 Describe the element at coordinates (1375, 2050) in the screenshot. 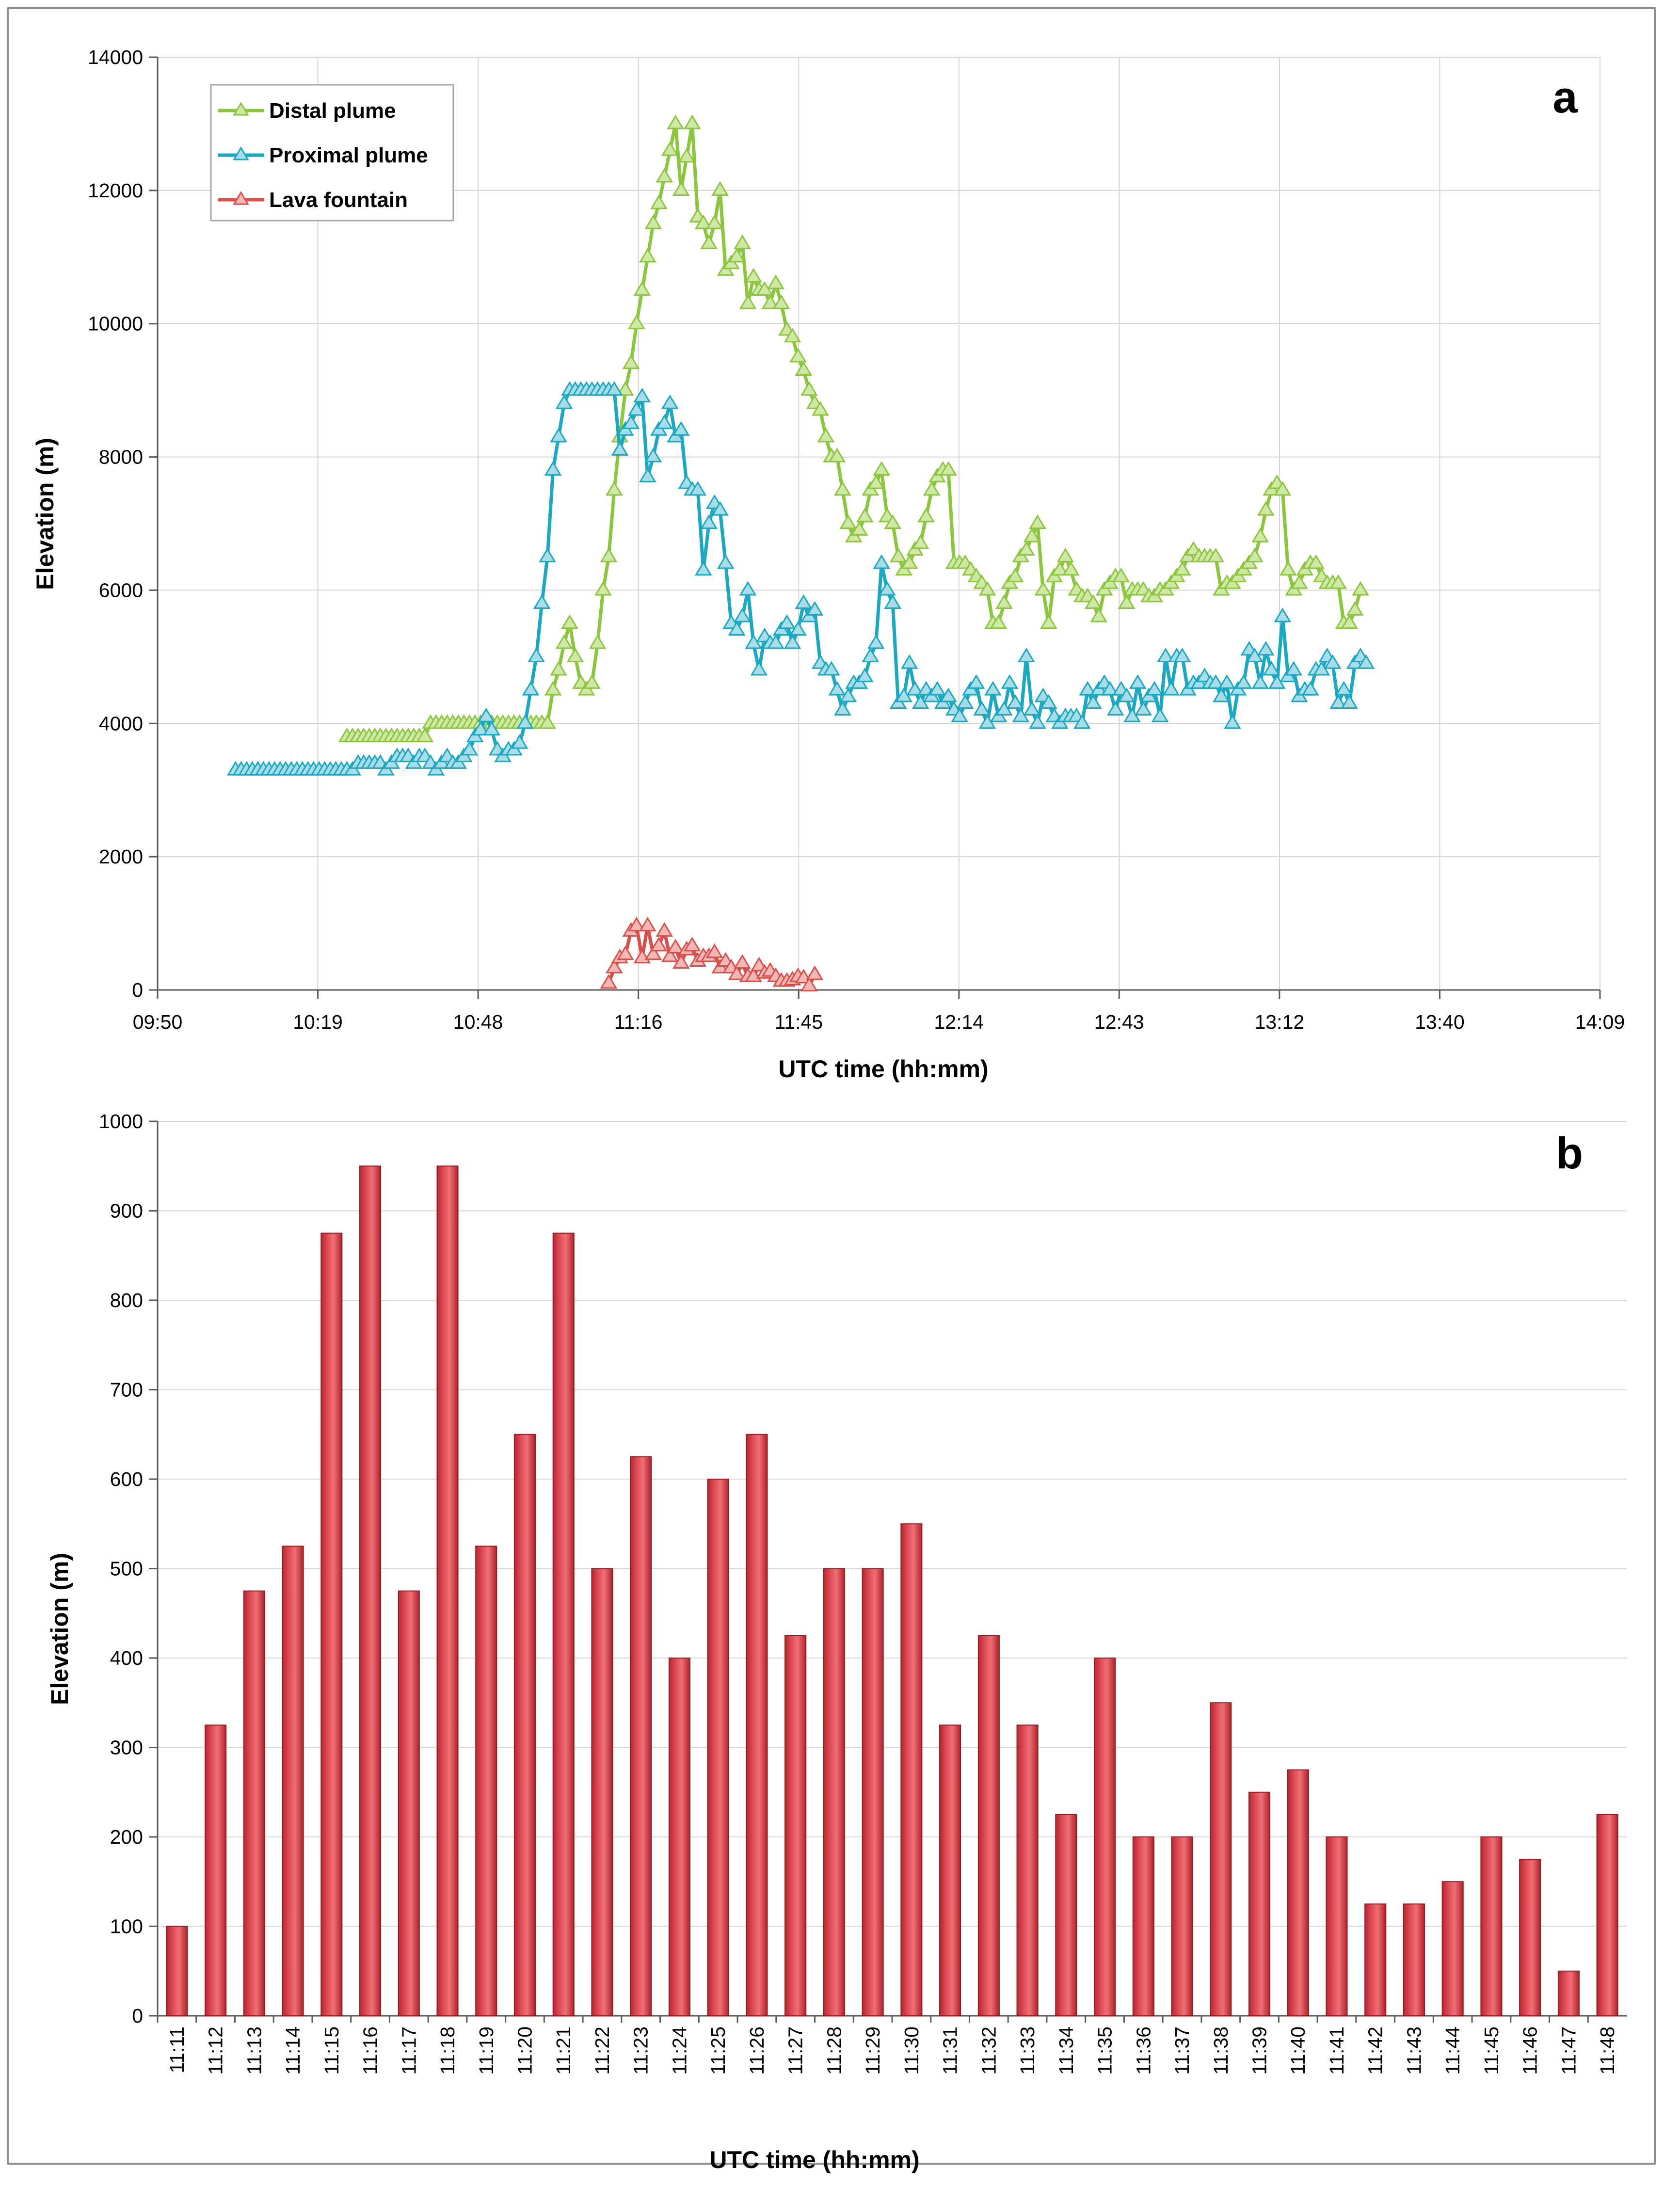

I see `chart-b-x-tick-label: 11:42` at that location.